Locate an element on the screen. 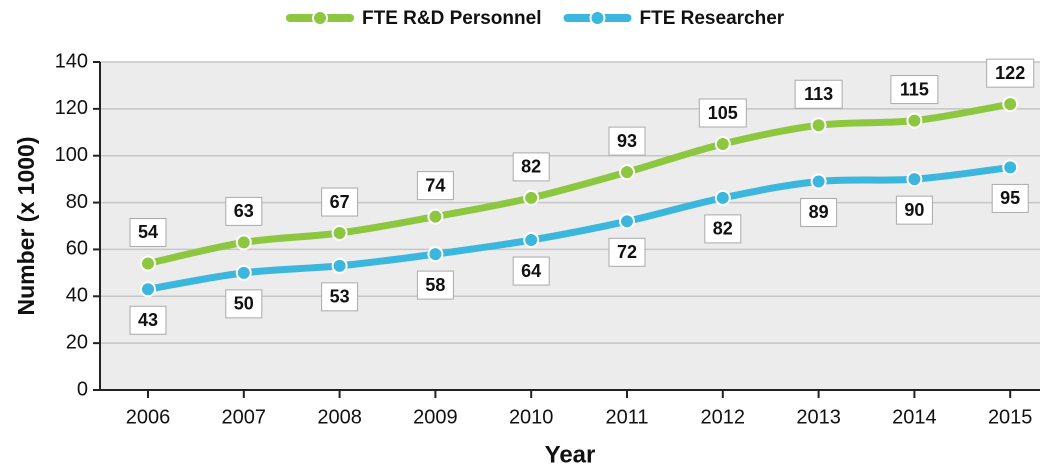  value-label: 89 is located at coordinates (819, 212).